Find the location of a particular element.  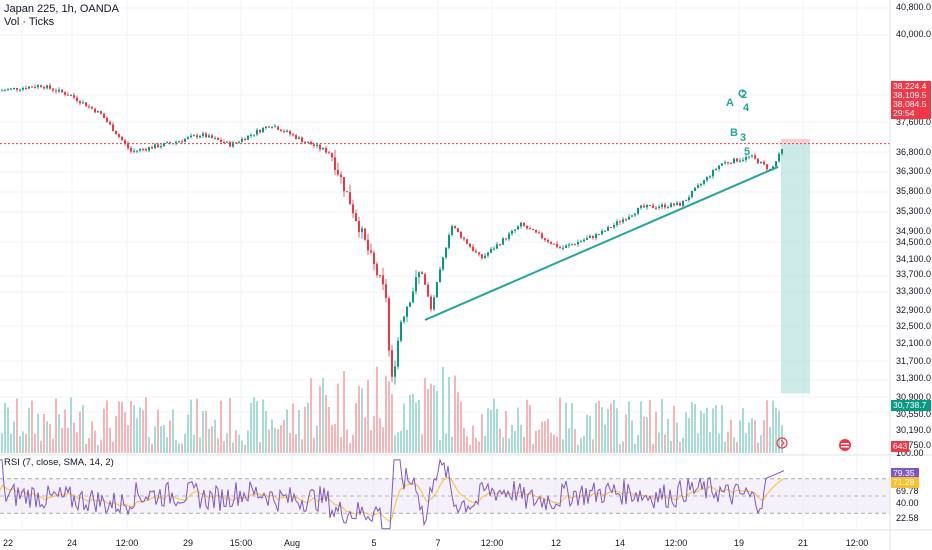

date-tick: 12:00 is located at coordinates (857, 543).